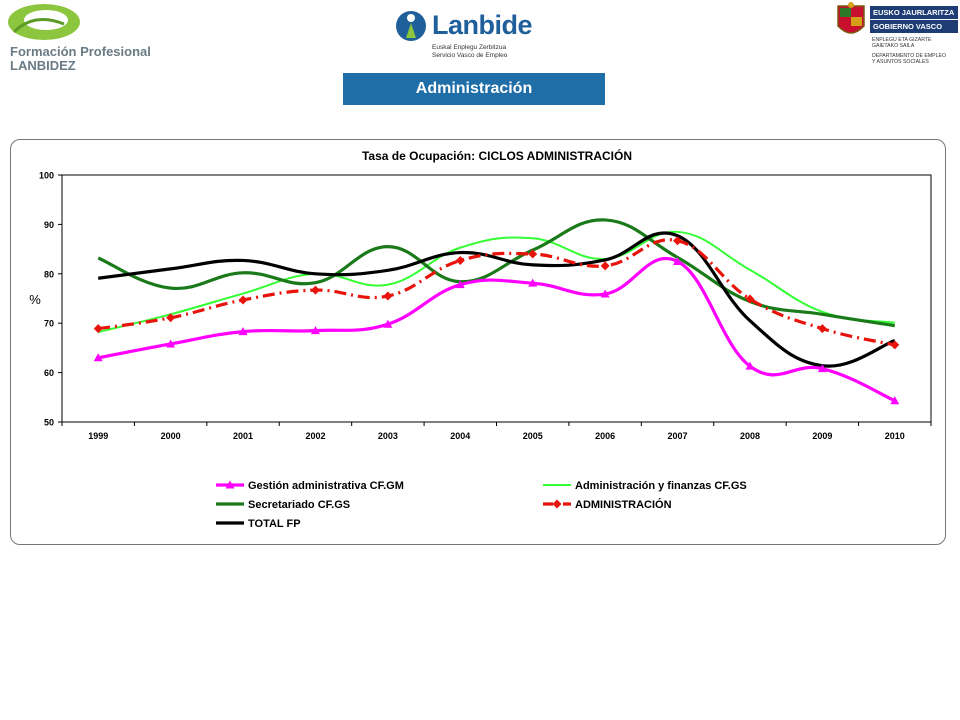 The height and width of the screenshot is (720, 960). What do you see at coordinates (411, 26) in the screenshot?
I see `lanbide-figure-icon` at bounding box center [411, 26].